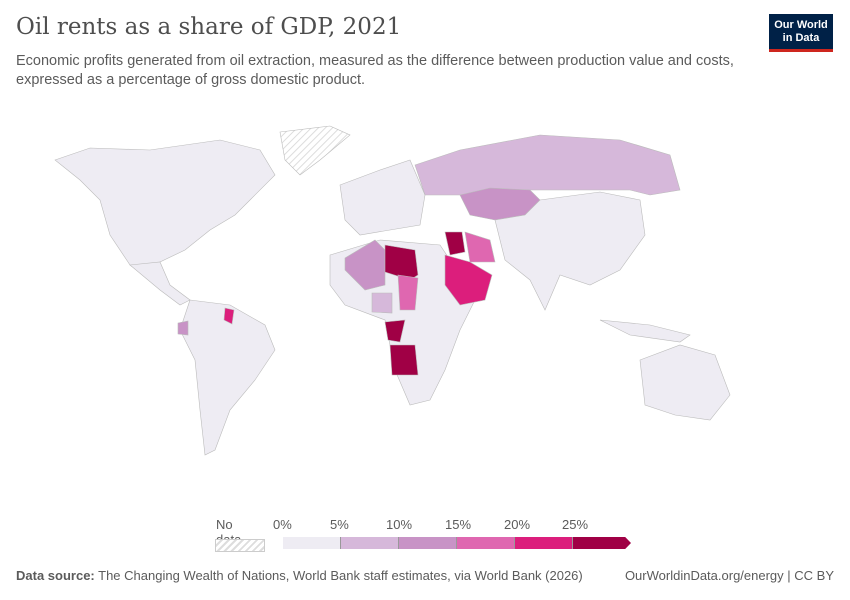 The height and width of the screenshot is (600, 850). Describe the element at coordinates (408, 292) in the screenshot. I see `chad` at that location.